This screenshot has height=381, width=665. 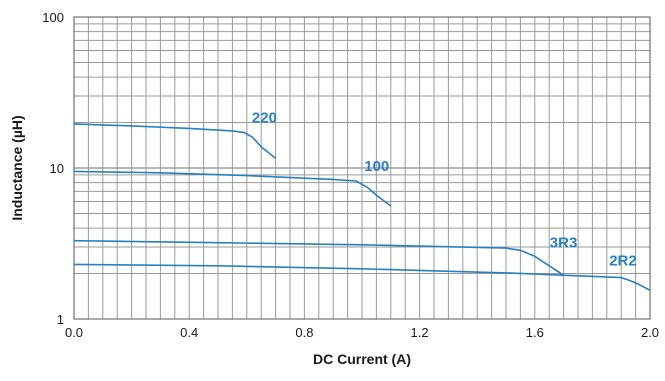 What do you see at coordinates (420, 332) in the screenshot?
I see `x-tick-label: 1.2` at bounding box center [420, 332].